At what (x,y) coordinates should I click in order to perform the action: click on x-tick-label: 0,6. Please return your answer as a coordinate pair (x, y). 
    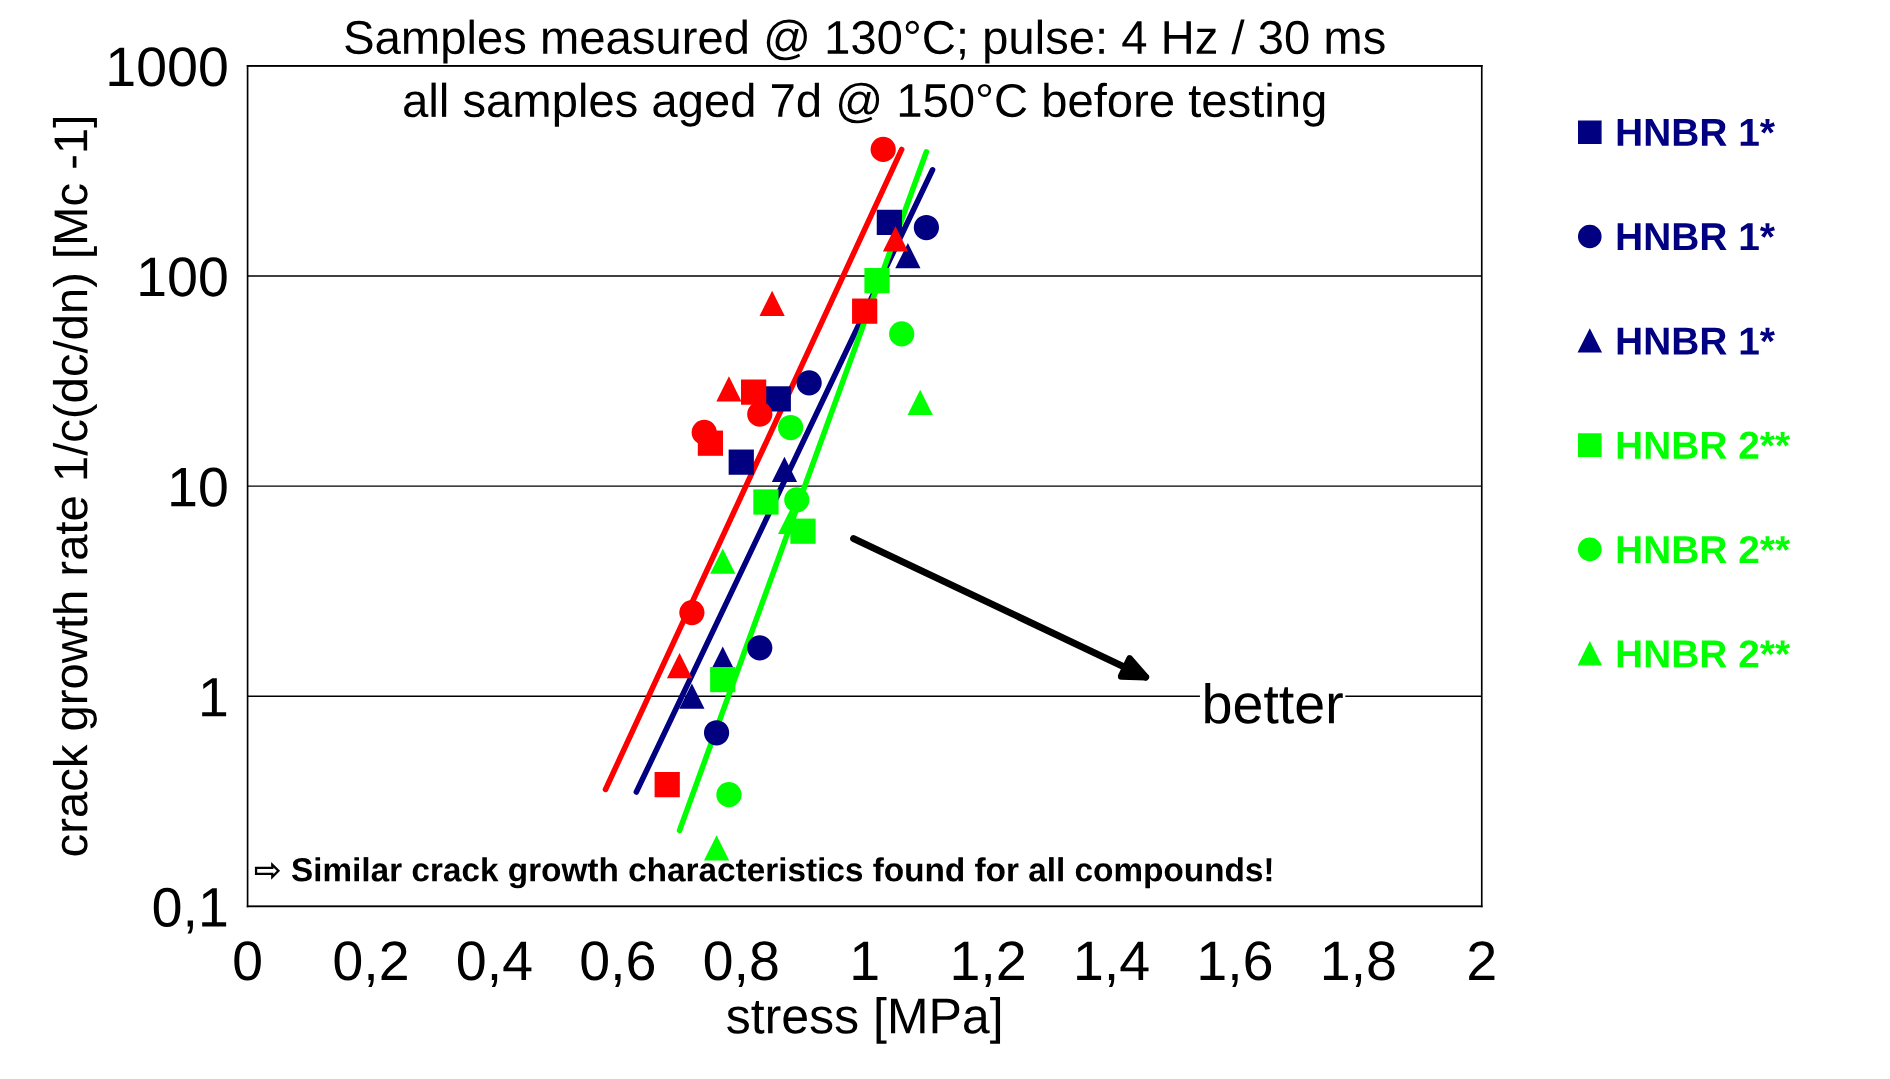
    Looking at the image, I should click on (618, 964).